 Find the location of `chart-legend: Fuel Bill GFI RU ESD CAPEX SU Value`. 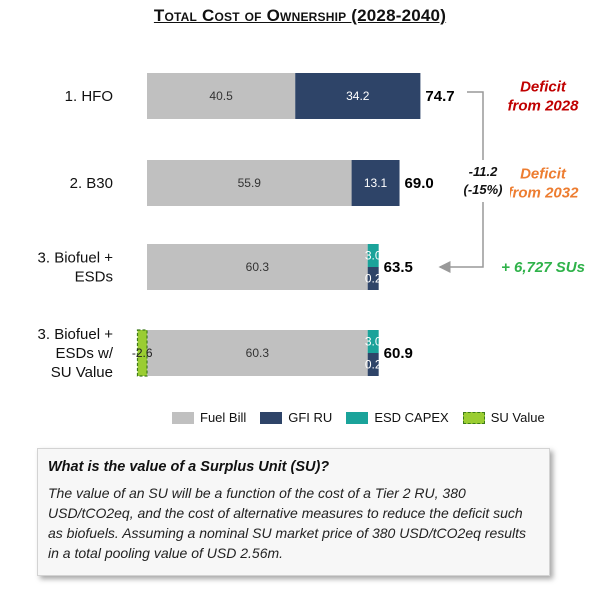

chart-legend: Fuel Bill GFI RU ESD CAPEX SU Value is located at coordinates (365, 417).